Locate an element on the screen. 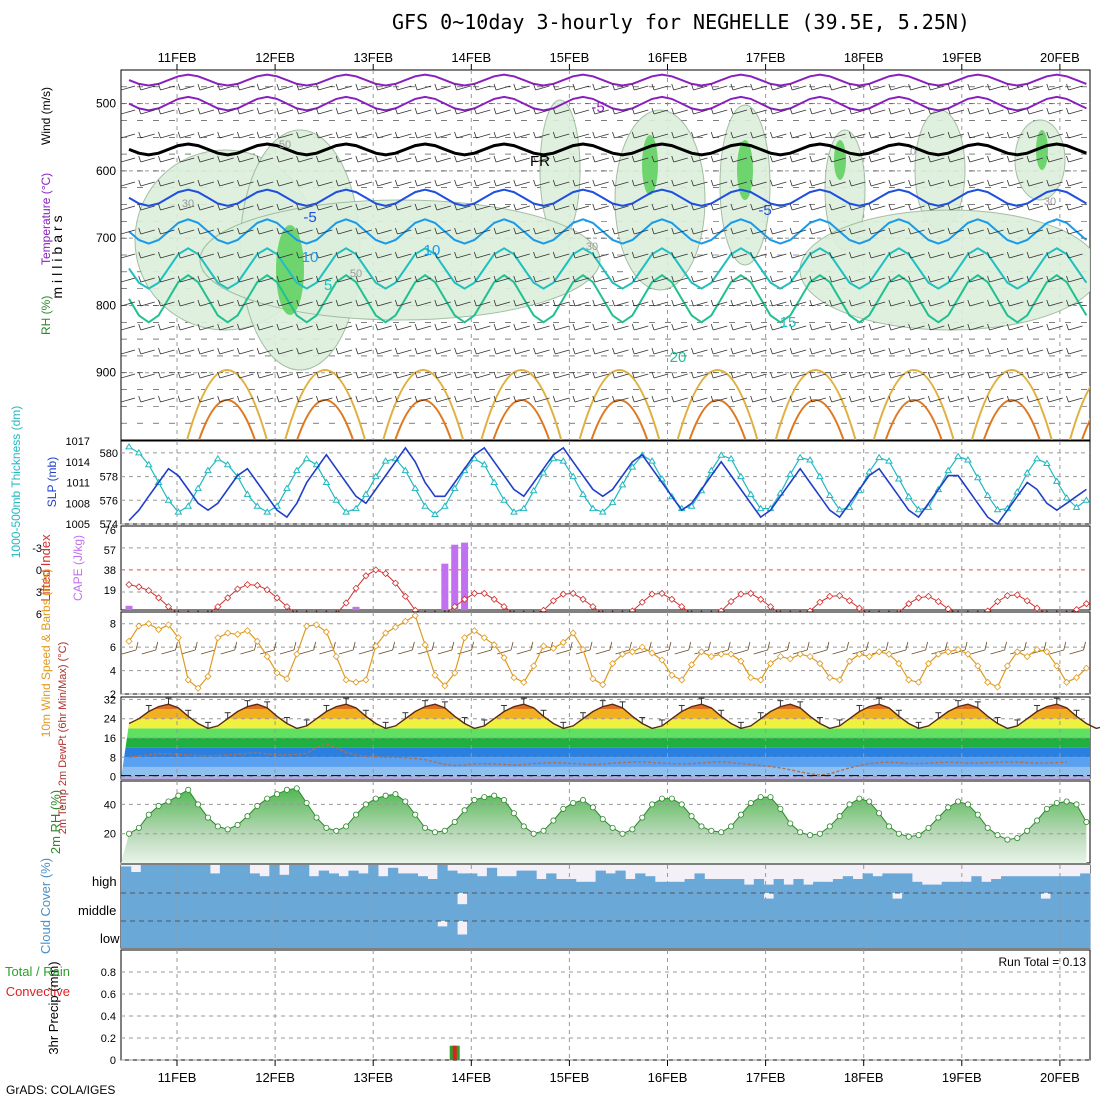  li-point is located at coordinates (1086, 604).